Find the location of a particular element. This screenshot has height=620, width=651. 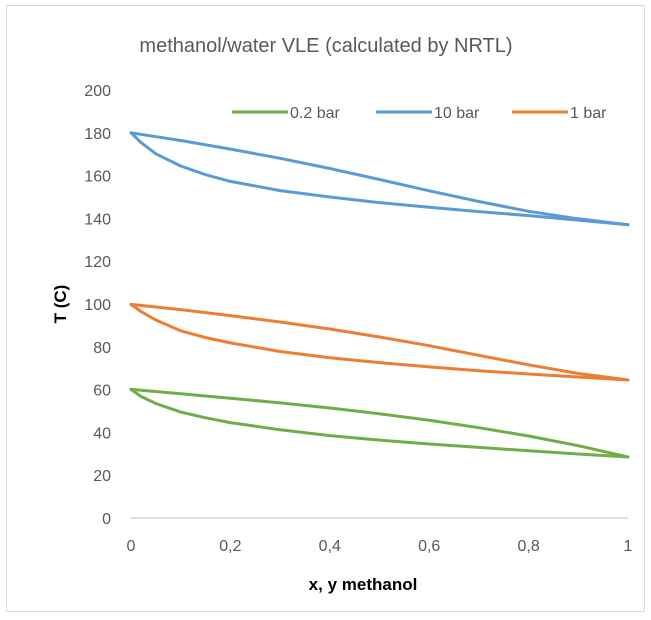

legend-entry-label: 10 bar is located at coordinates (457, 113).